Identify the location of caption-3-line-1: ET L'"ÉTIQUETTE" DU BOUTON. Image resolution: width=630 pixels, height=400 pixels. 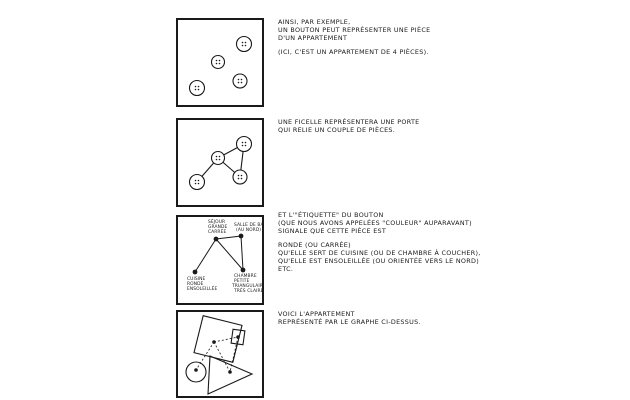
(331, 215).